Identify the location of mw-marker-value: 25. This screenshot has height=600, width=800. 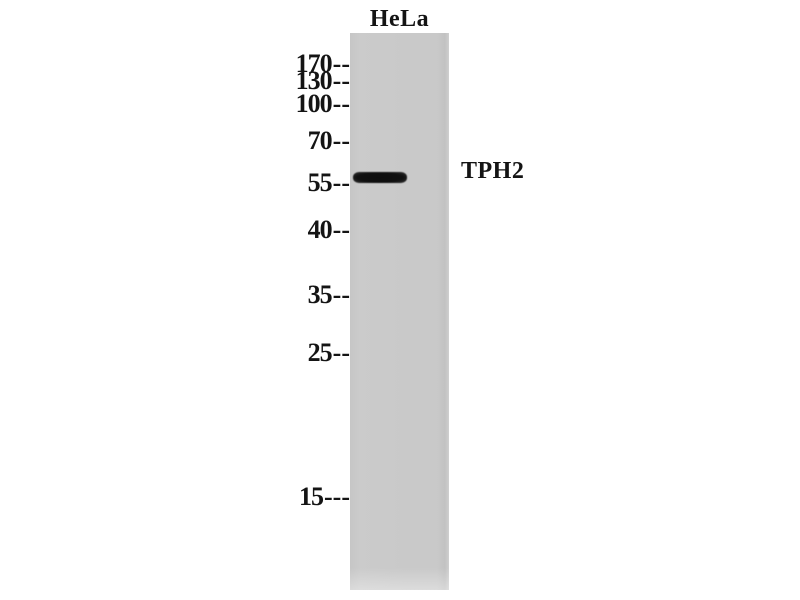
(320, 352).